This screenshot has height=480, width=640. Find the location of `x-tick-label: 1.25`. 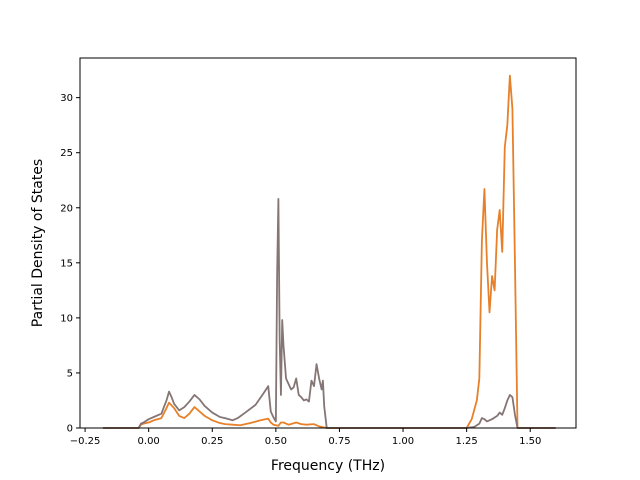

x-tick-label: 1.25 is located at coordinates (466, 441).